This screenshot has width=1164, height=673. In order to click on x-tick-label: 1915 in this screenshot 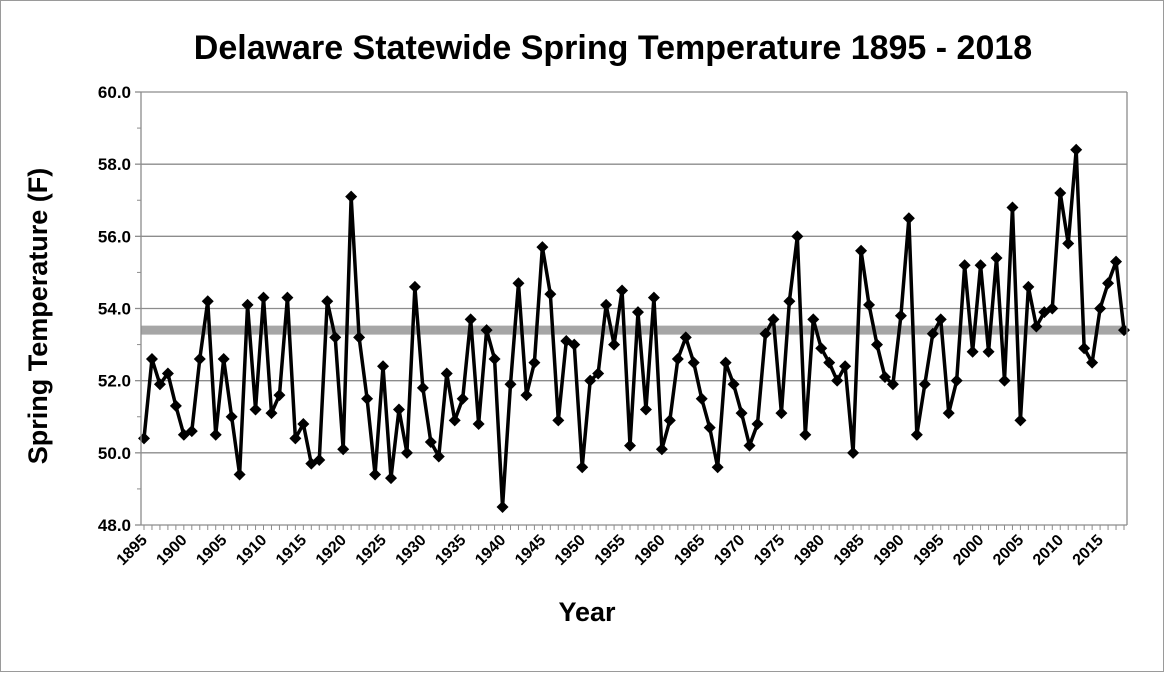, I will do `click(291, 550)`.